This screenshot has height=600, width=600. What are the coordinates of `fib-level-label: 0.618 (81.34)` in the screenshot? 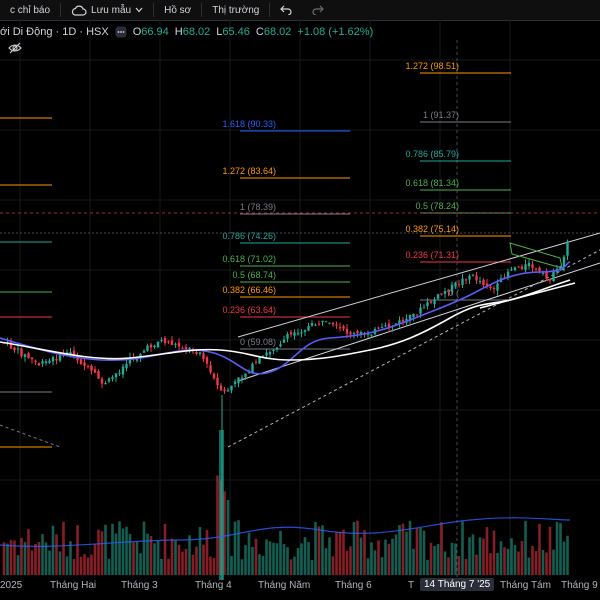 It's located at (432, 183).